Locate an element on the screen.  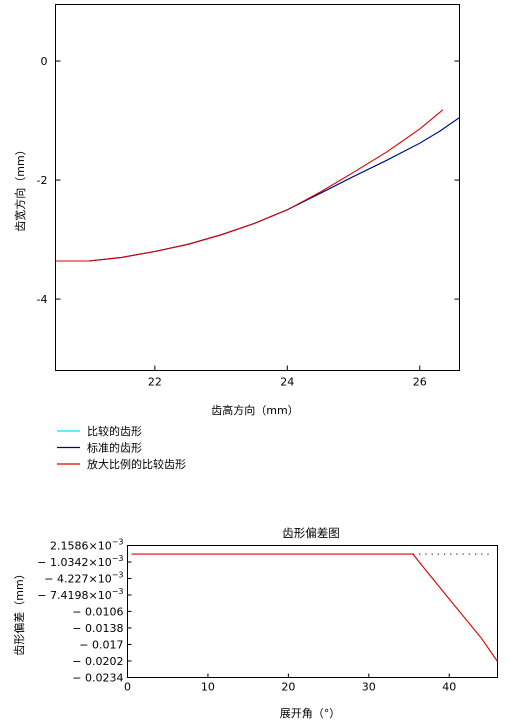
y-tick-label: − 4.227×10−3 is located at coordinates (83, 577).